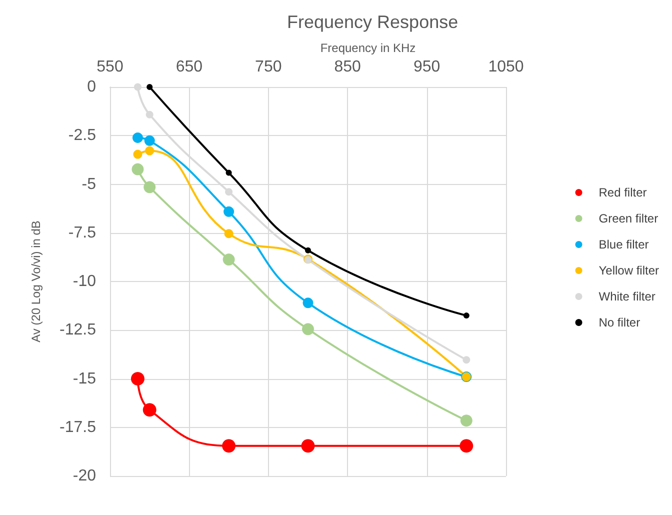 The width and height of the screenshot is (672, 515). I want to click on x-tick-label: 750, so click(268, 67).